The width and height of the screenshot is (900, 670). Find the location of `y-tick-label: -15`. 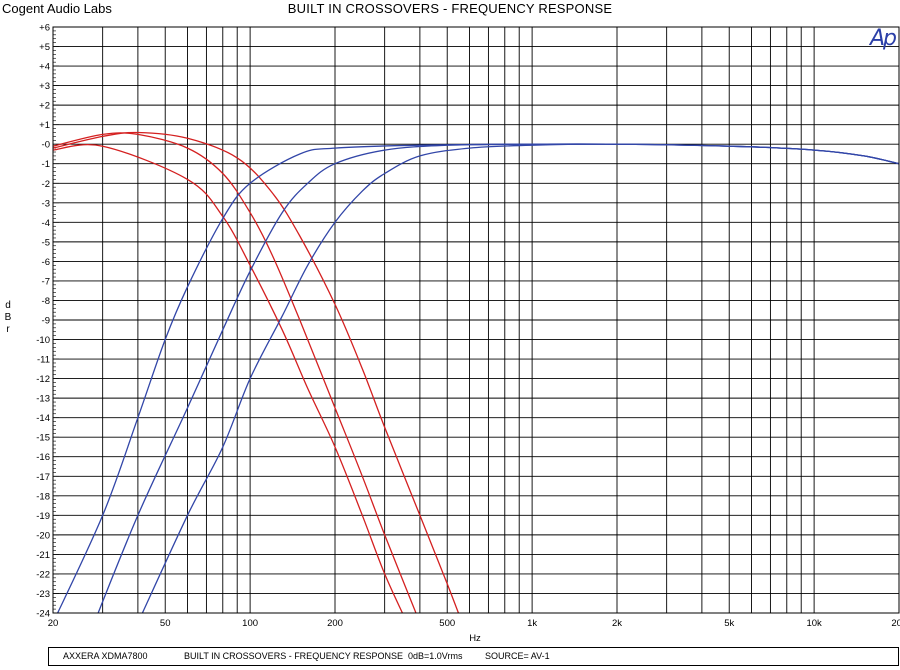

y-tick-label: -15 is located at coordinates (43, 438).